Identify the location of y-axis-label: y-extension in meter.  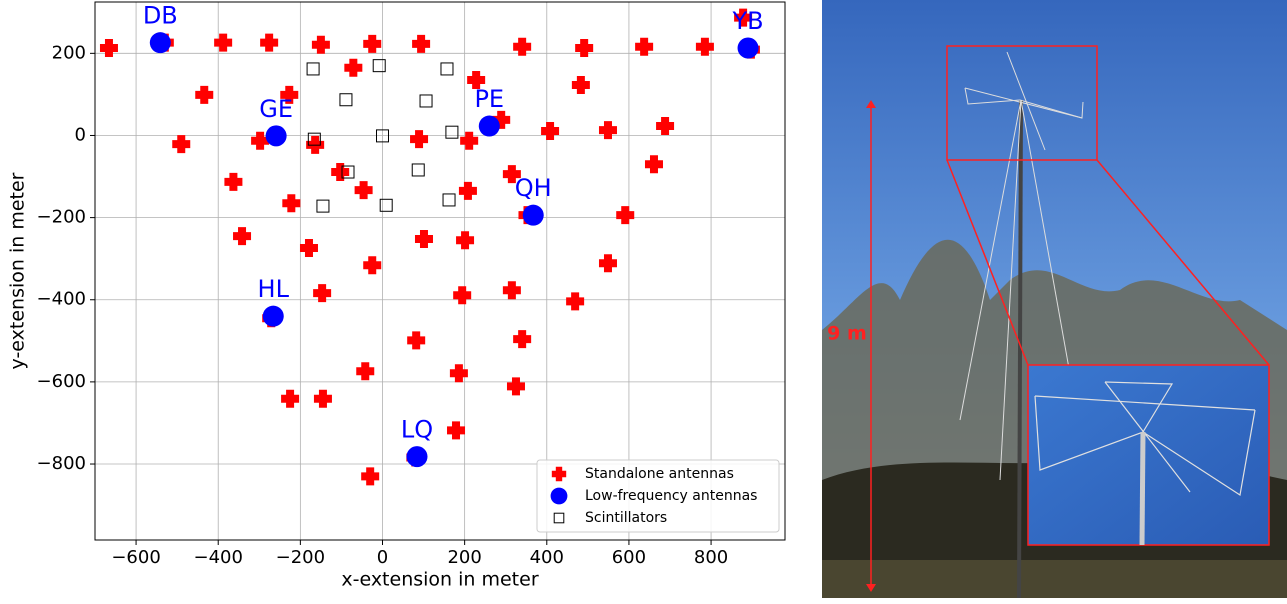
(18, 270).